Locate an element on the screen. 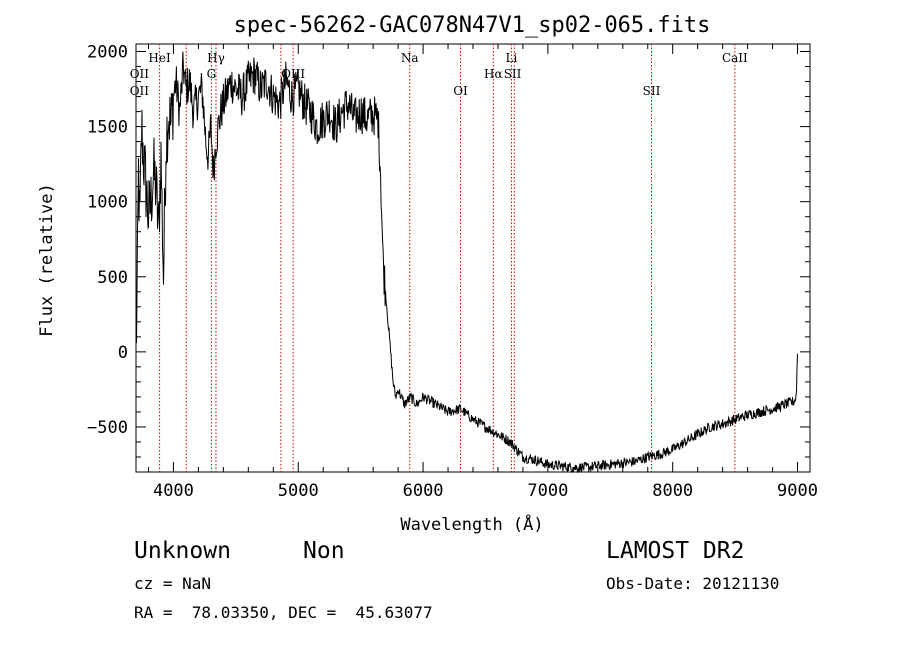 This screenshot has height=649, width=900. spectral-line-label-7: OI is located at coordinates (460, 91).